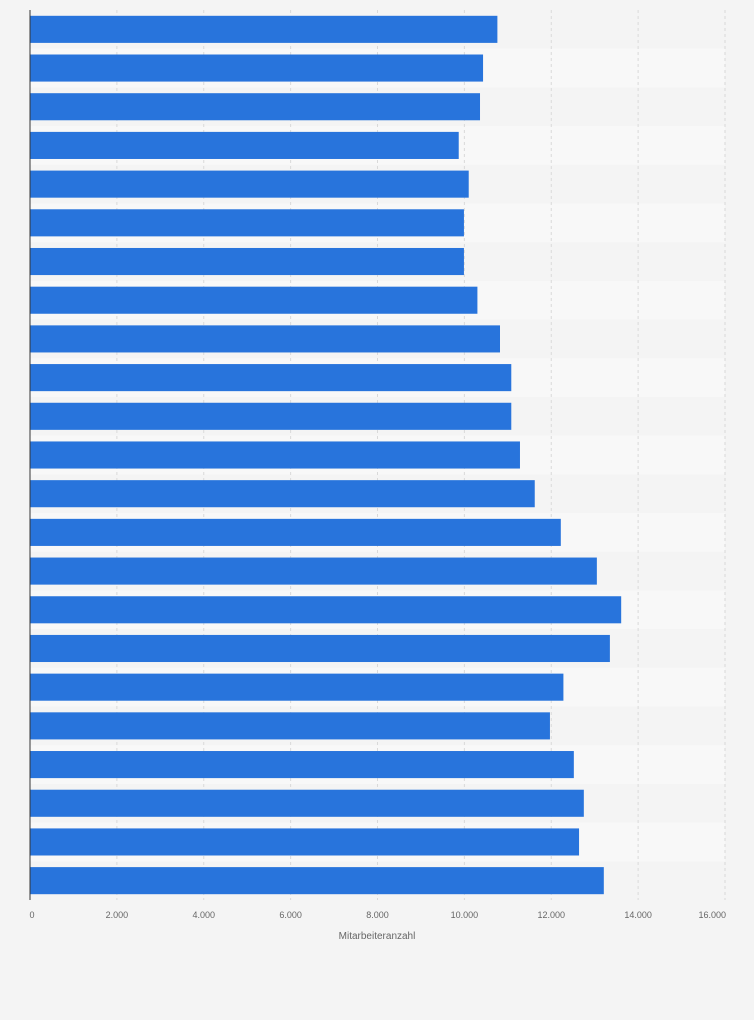 This screenshot has height=1020, width=754. I want to click on x-tick-label: 16.000, so click(712, 915).